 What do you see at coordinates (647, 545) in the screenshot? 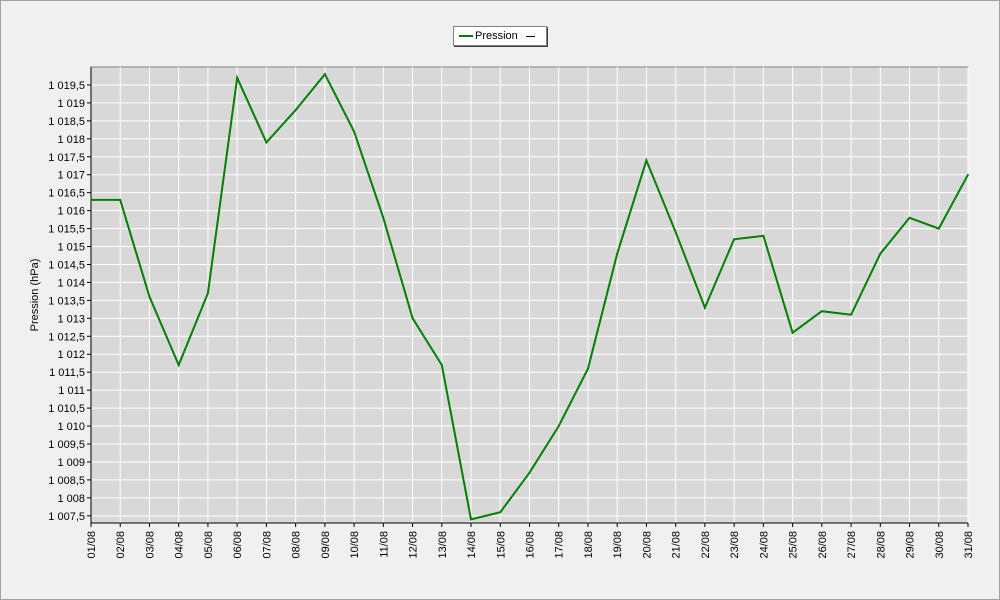
I see `x-tick-label: 20/08` at bounding box center [647, 545].